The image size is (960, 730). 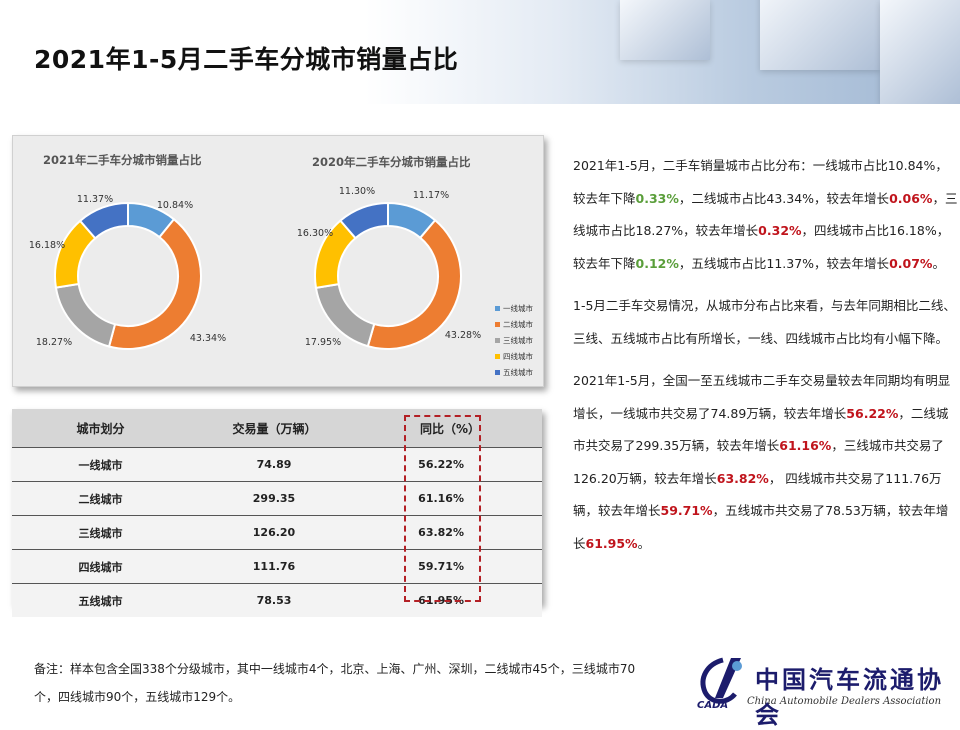 What do you see at coordinates (784, 198) in the screenshot?
I see `text-segment: ，二线城市占比43.34%，较去年增长` at bounding box center [784, 198].